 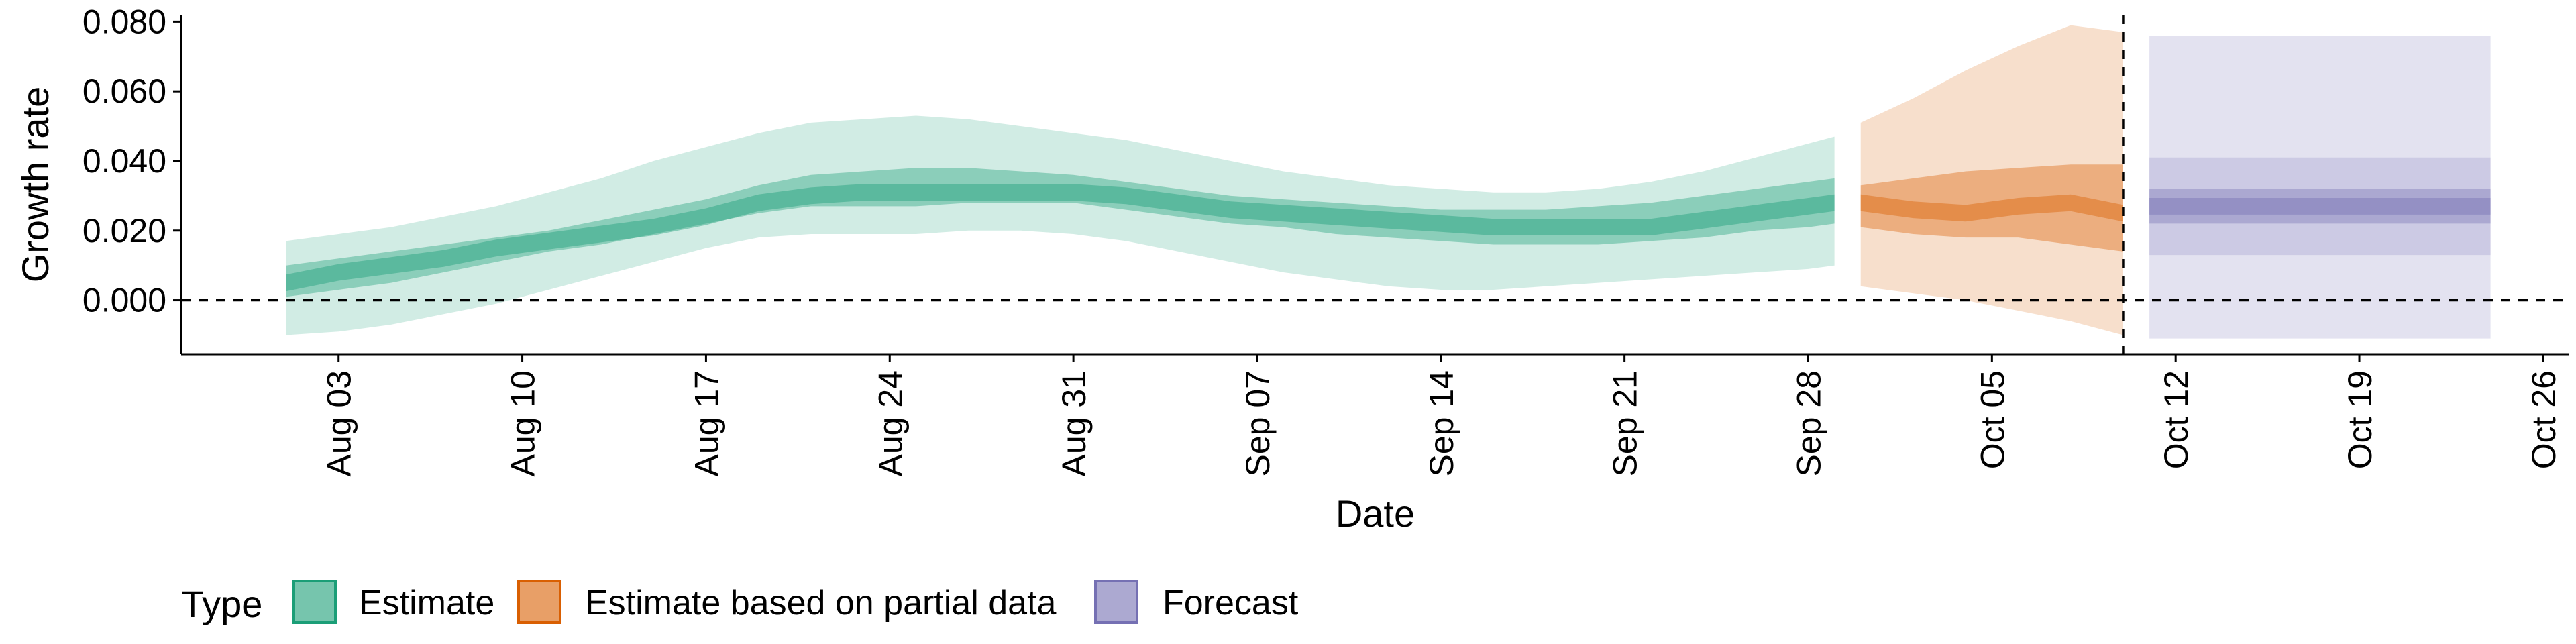 I want to click on estimate-50-band, so click(x=1060, y=232).